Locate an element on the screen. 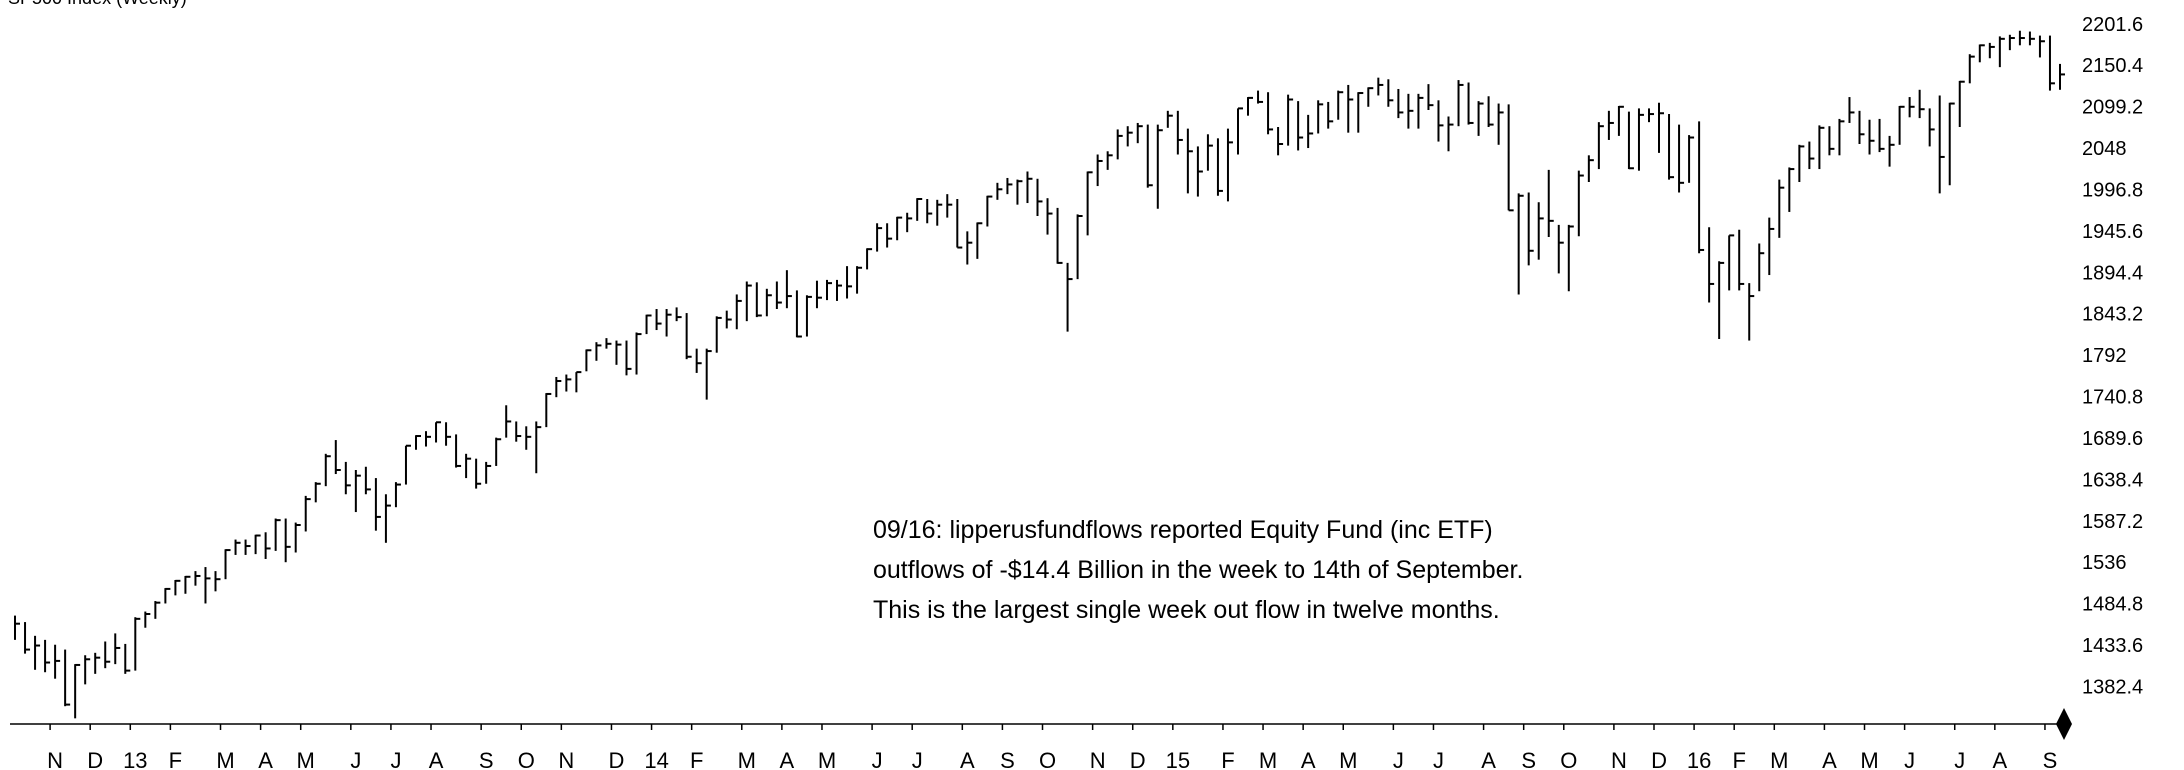 Image resolution: width=2184 pixels, height=770 pixels. y-tick-label: 1945.6 is located at coordinates (2112, 232).